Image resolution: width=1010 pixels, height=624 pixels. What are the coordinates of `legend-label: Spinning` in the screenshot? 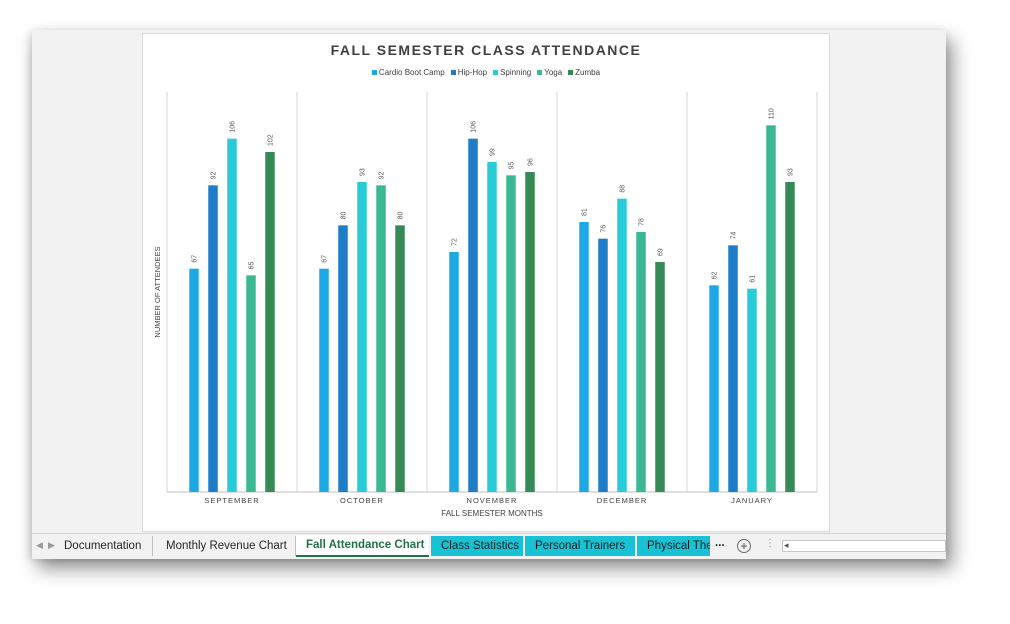 It's located at (516, 72).